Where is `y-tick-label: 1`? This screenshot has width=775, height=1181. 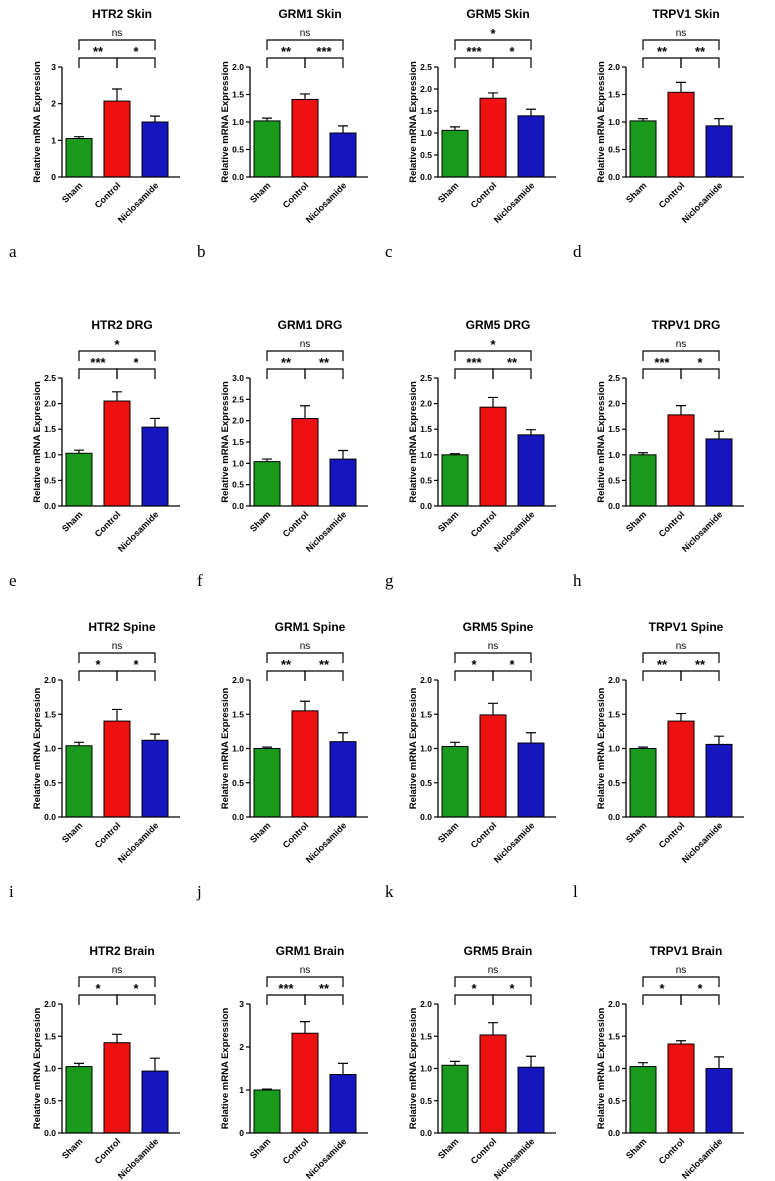 y-tick-label: 1 is located at coordinates (241, 1090).